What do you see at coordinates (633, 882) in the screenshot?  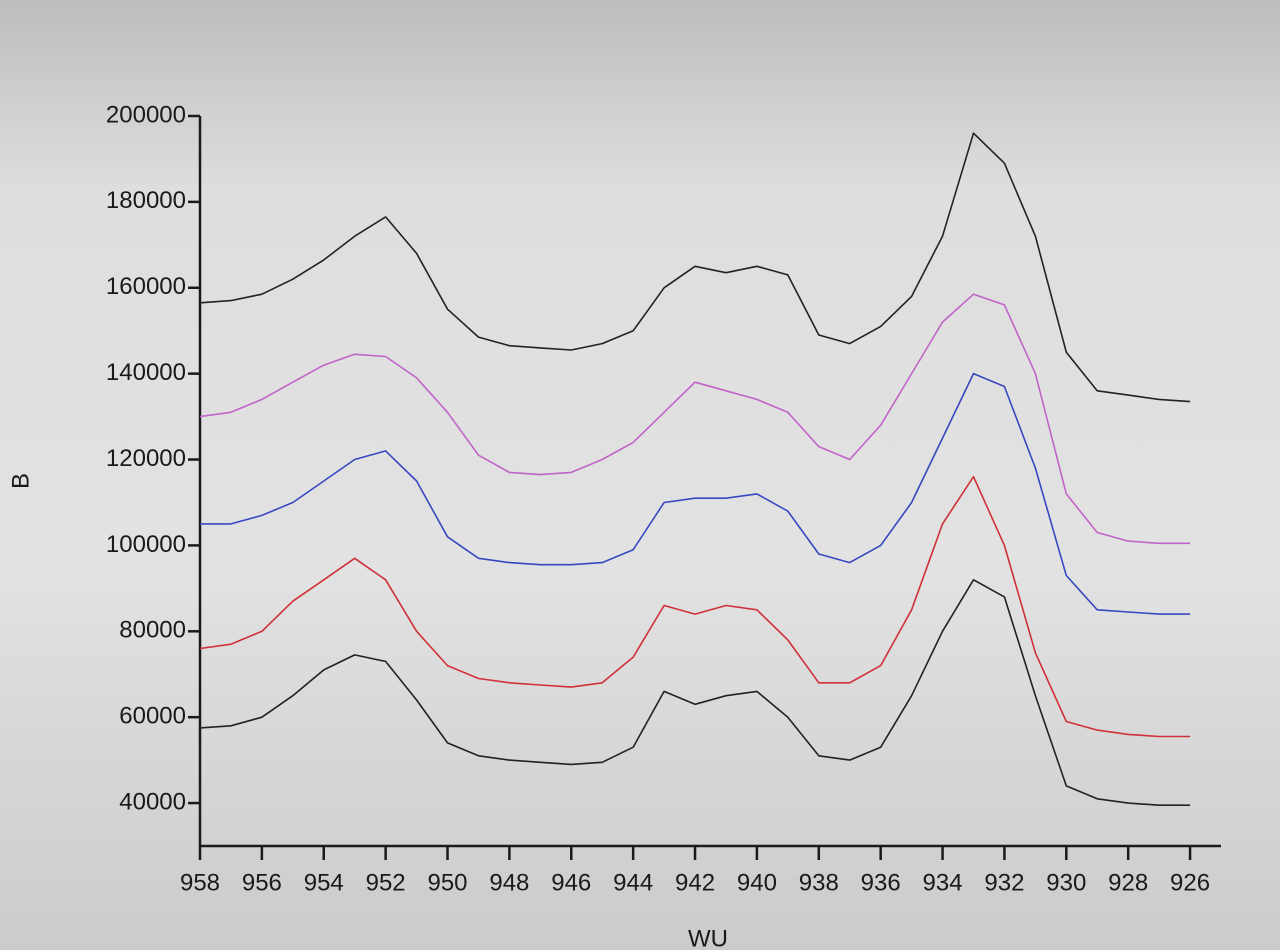 I see `x-tick-label: 944` at bounding box center [633, 882].